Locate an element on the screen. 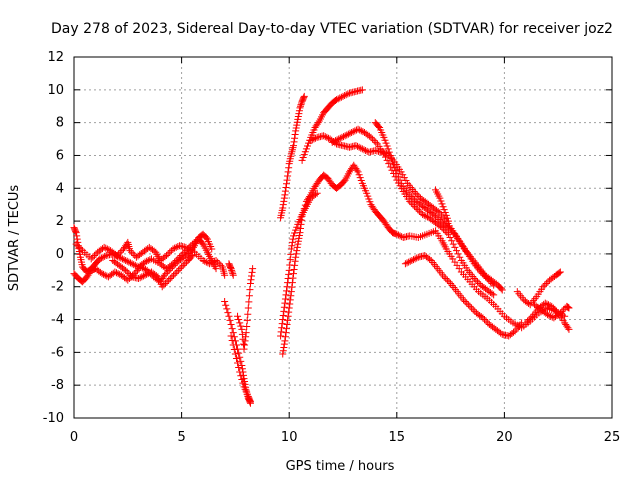  x-tick-label: 25 is located at coordinates (612, 437).